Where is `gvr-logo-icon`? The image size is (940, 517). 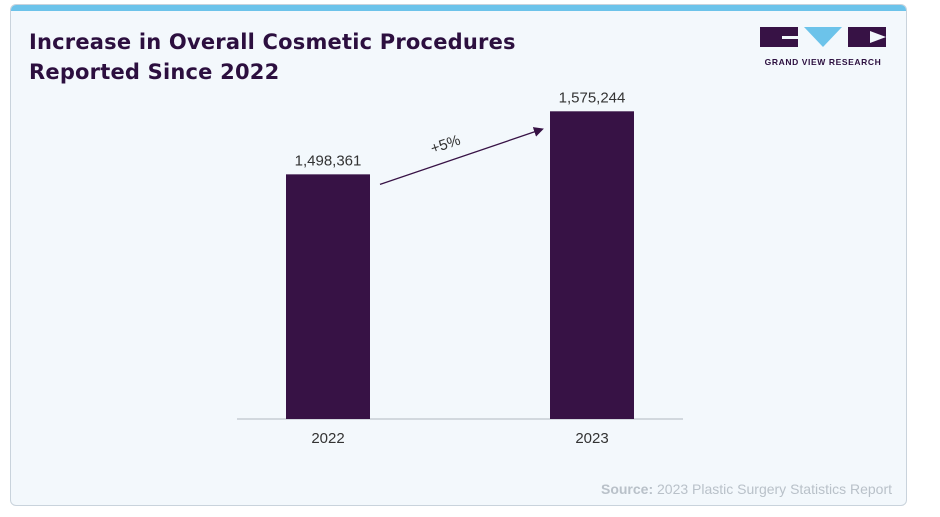
gvr-logo-icon is located at coordinates (823, 37).